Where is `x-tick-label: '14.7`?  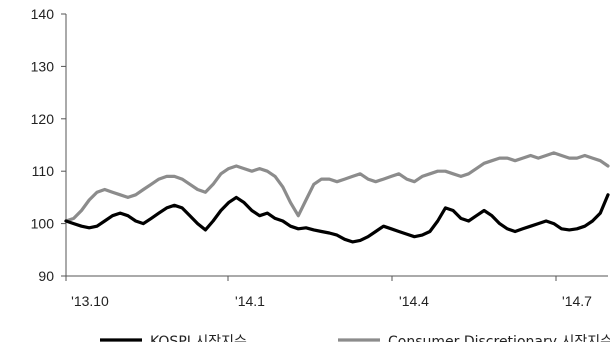 x-tick-label: '14.7 is located at coordinates (577, 301).